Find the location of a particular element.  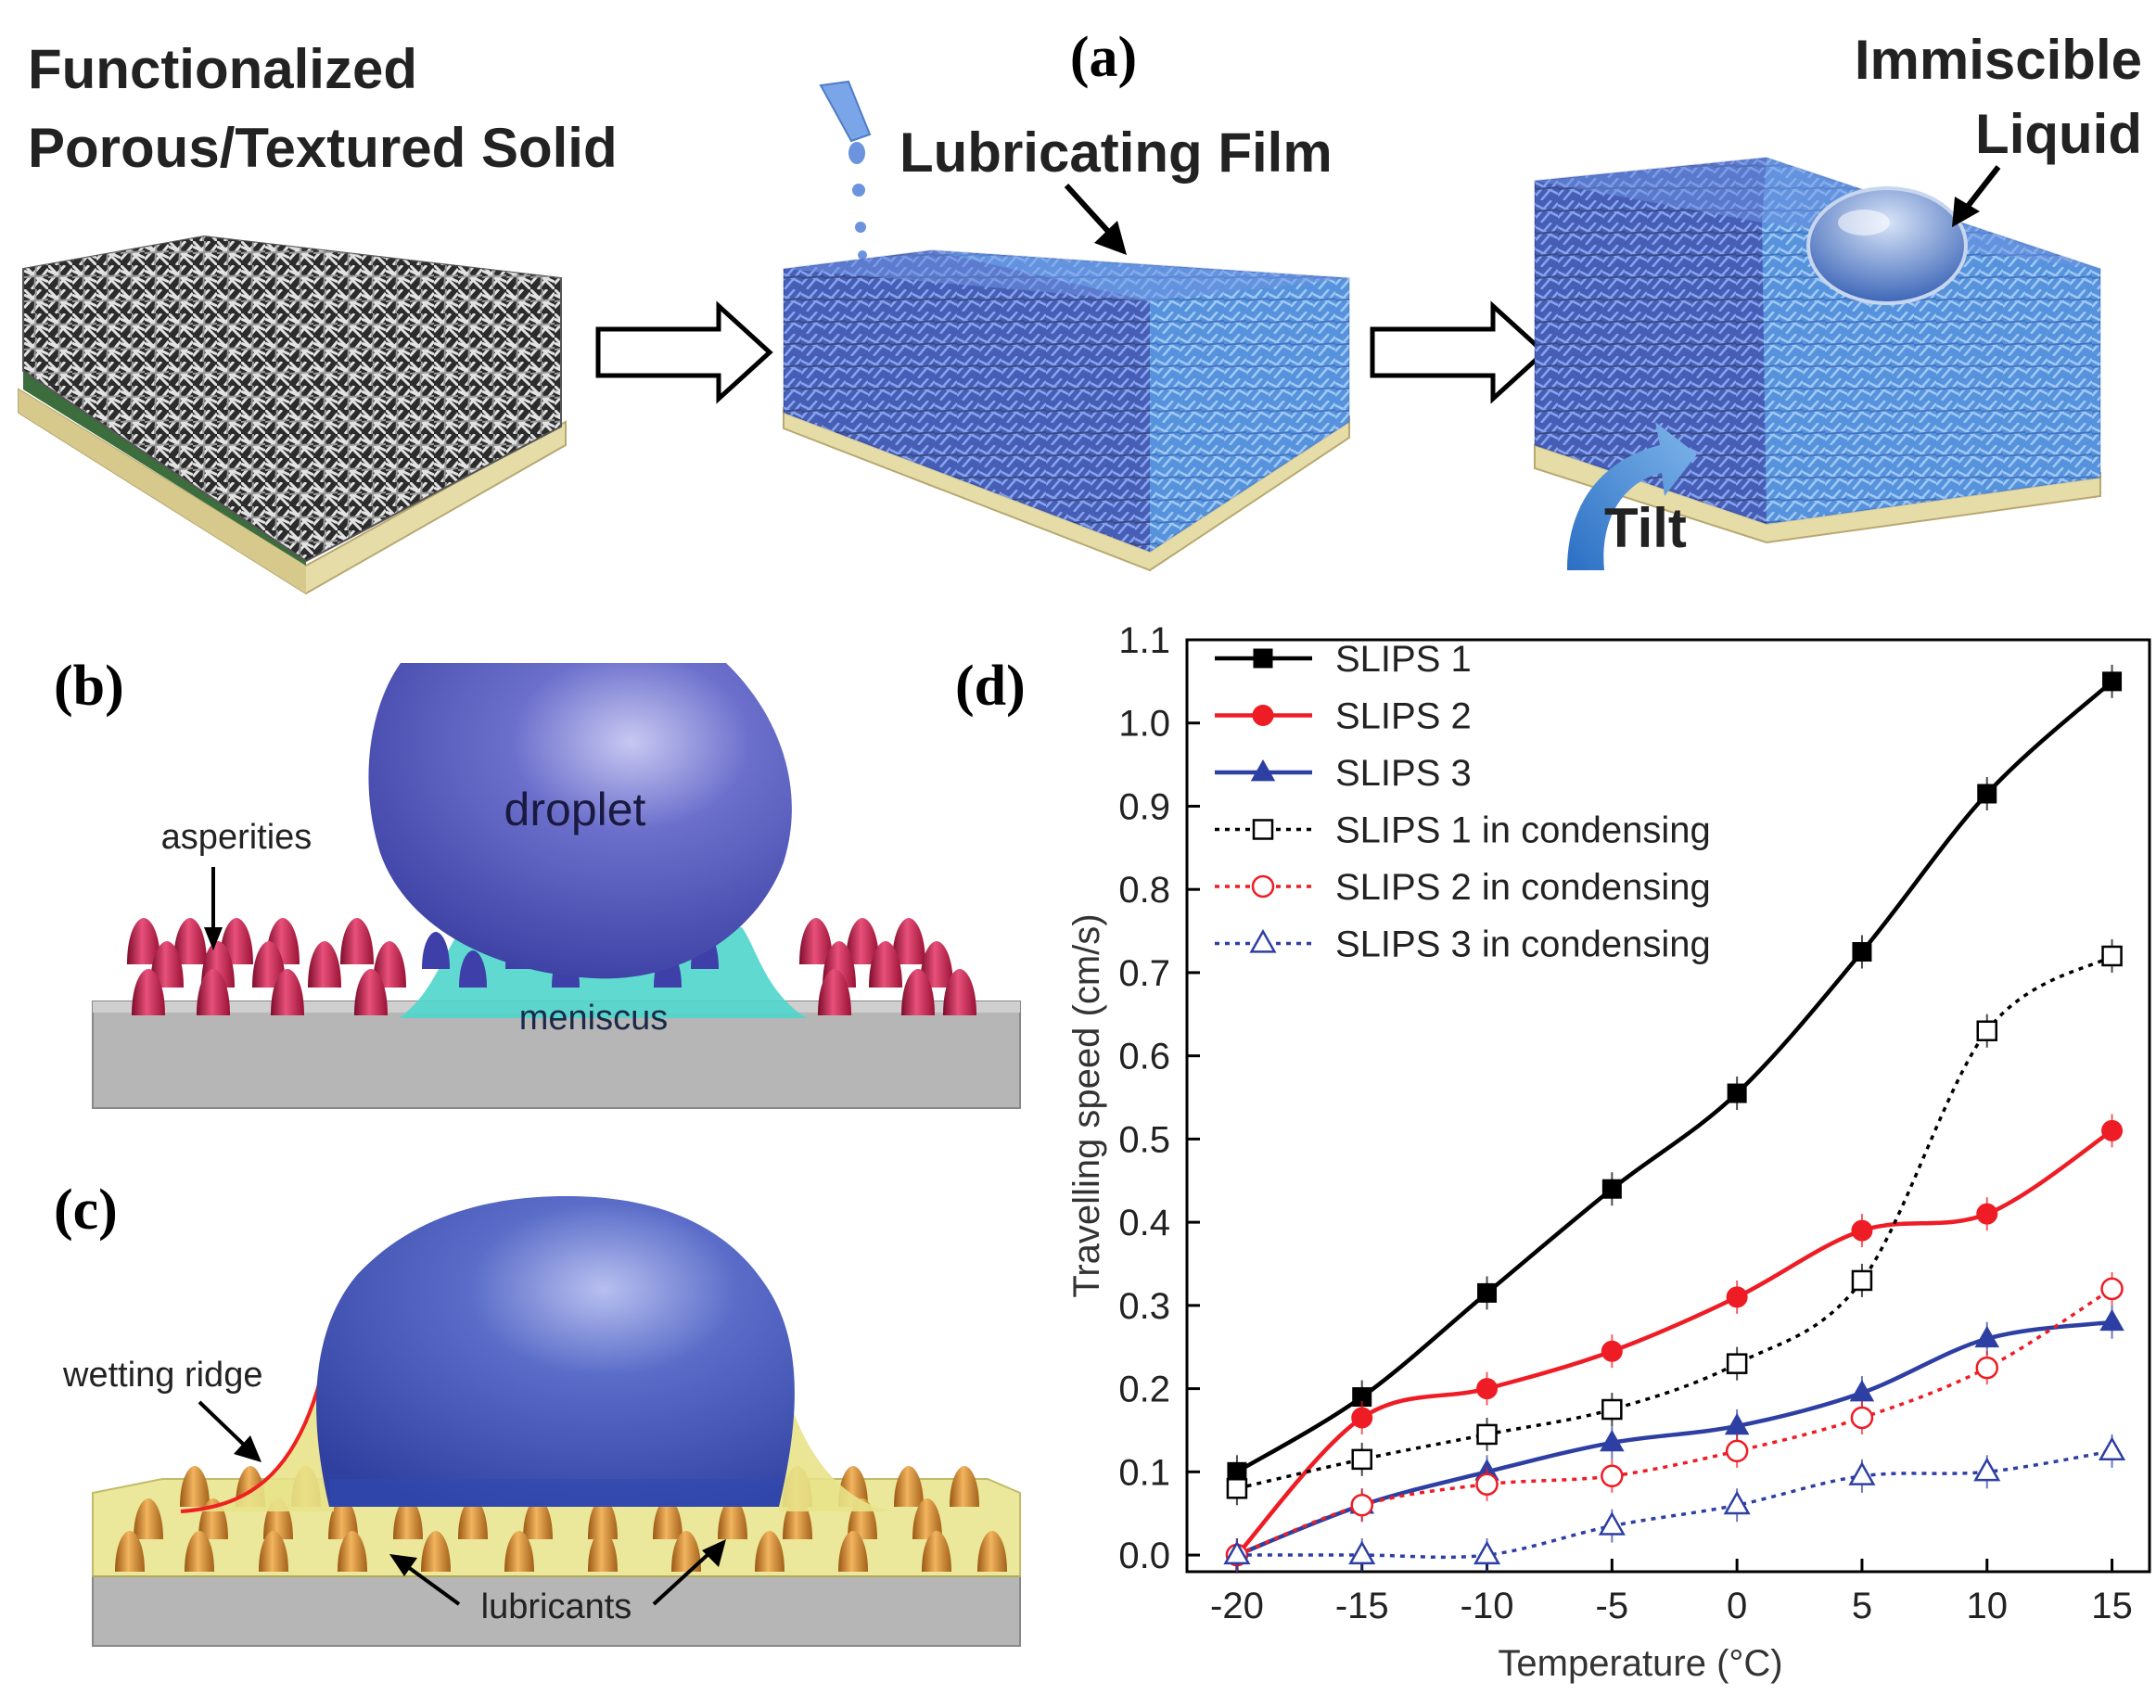

legend-label: SLIPS 3 in condensing is located at coordinates (1523, 944).